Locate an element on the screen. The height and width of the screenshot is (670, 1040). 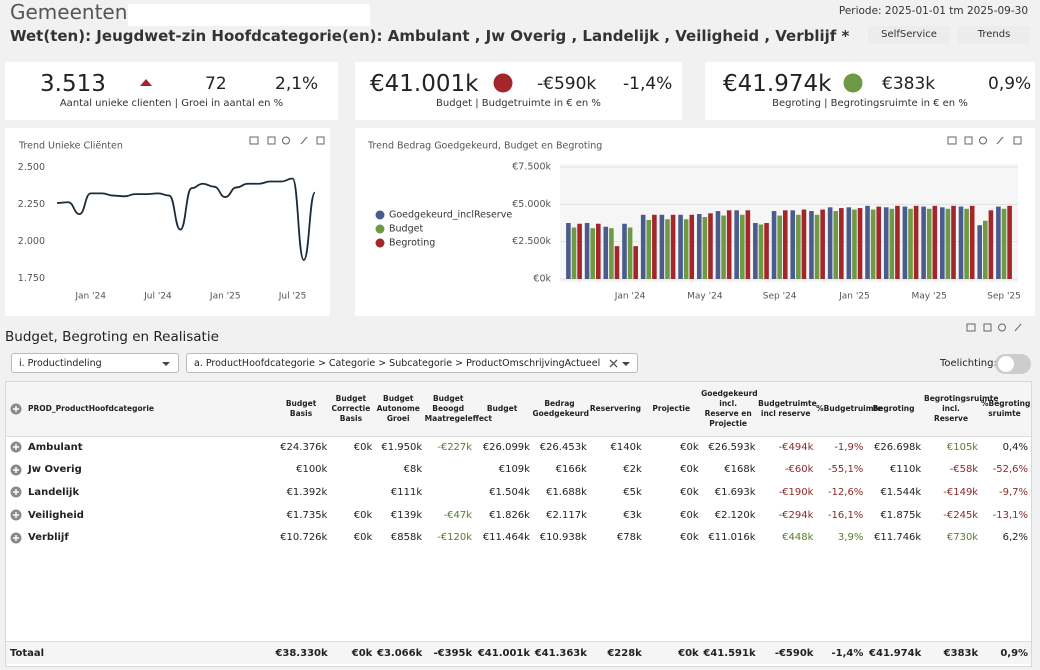
toggle-label: Toelichting: is located at coordinates (968, 363).